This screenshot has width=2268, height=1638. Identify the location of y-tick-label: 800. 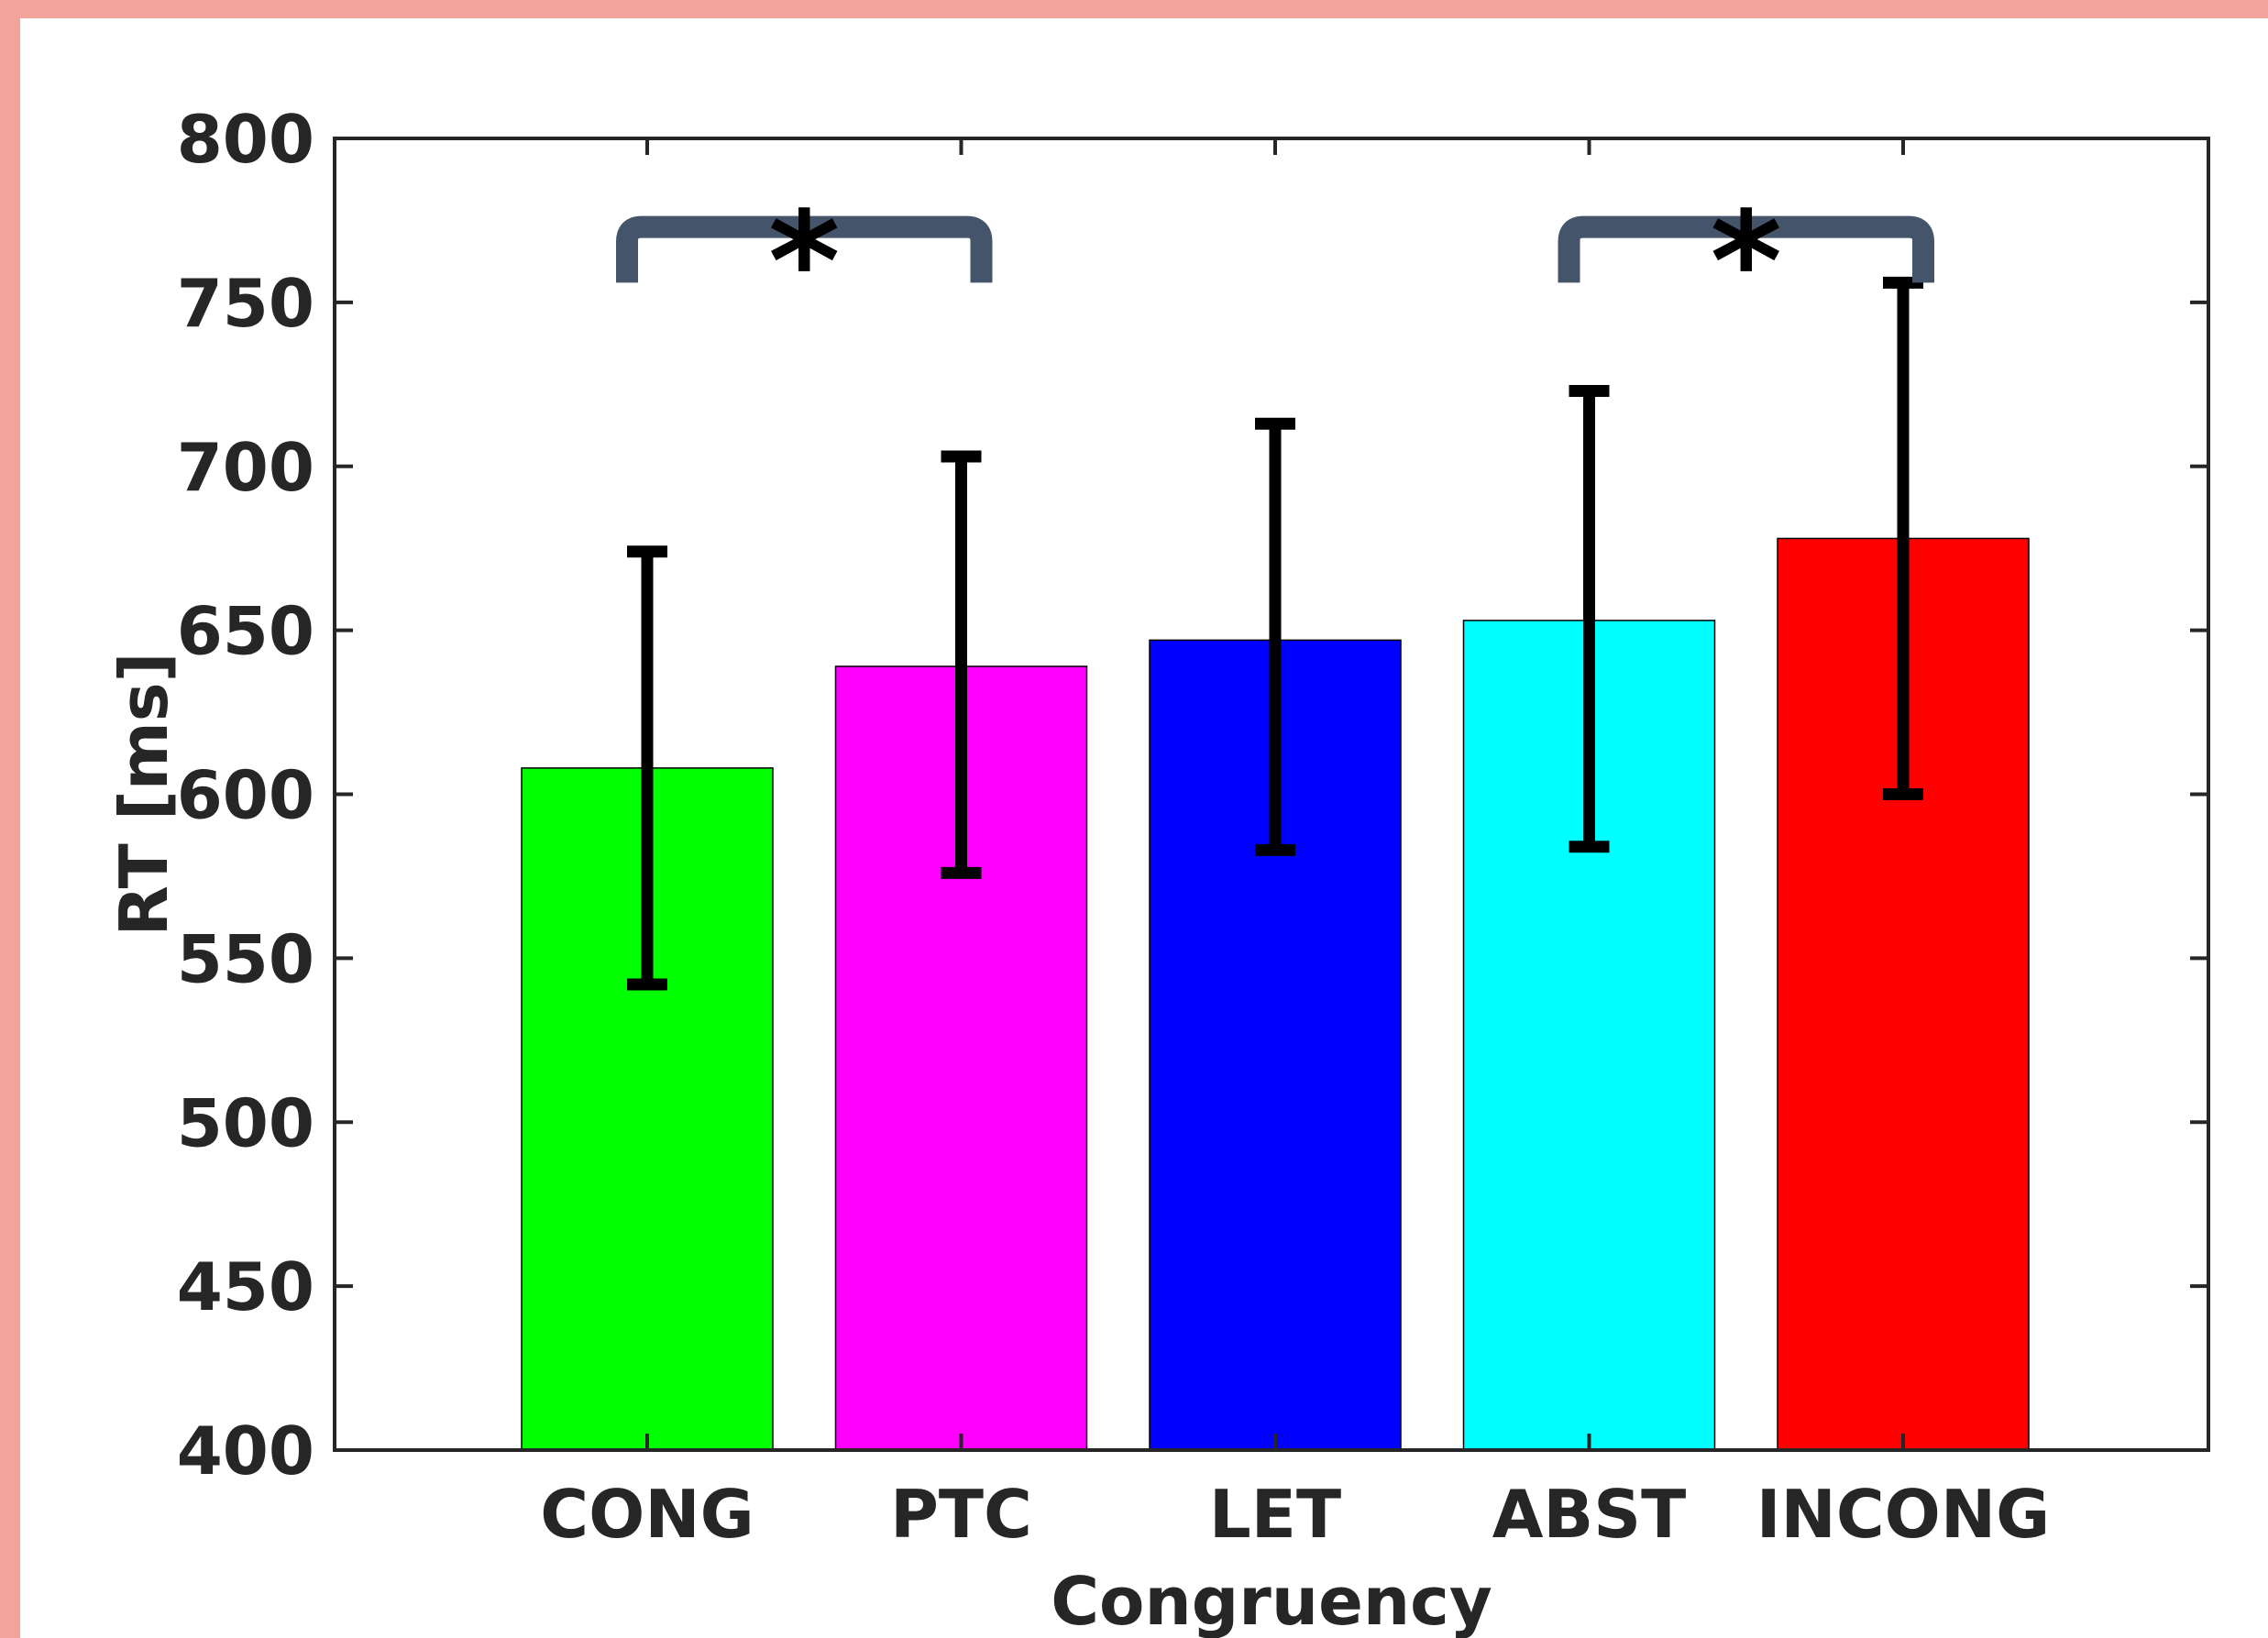
(245, 139).